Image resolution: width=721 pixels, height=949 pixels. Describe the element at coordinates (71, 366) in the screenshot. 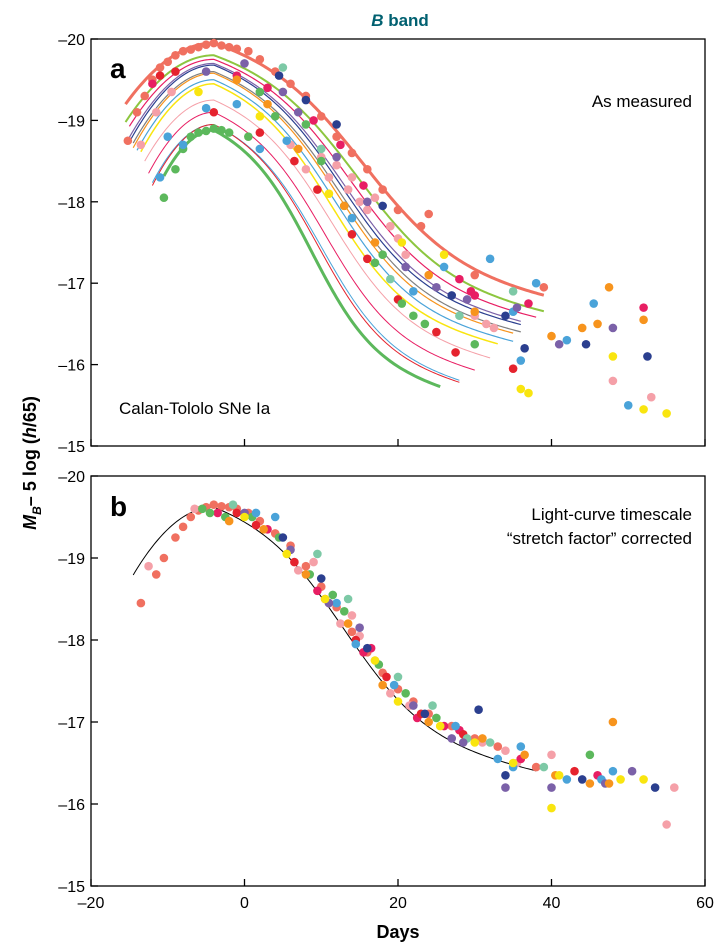

I see `y-tick-label-a-4: –16` at that location.